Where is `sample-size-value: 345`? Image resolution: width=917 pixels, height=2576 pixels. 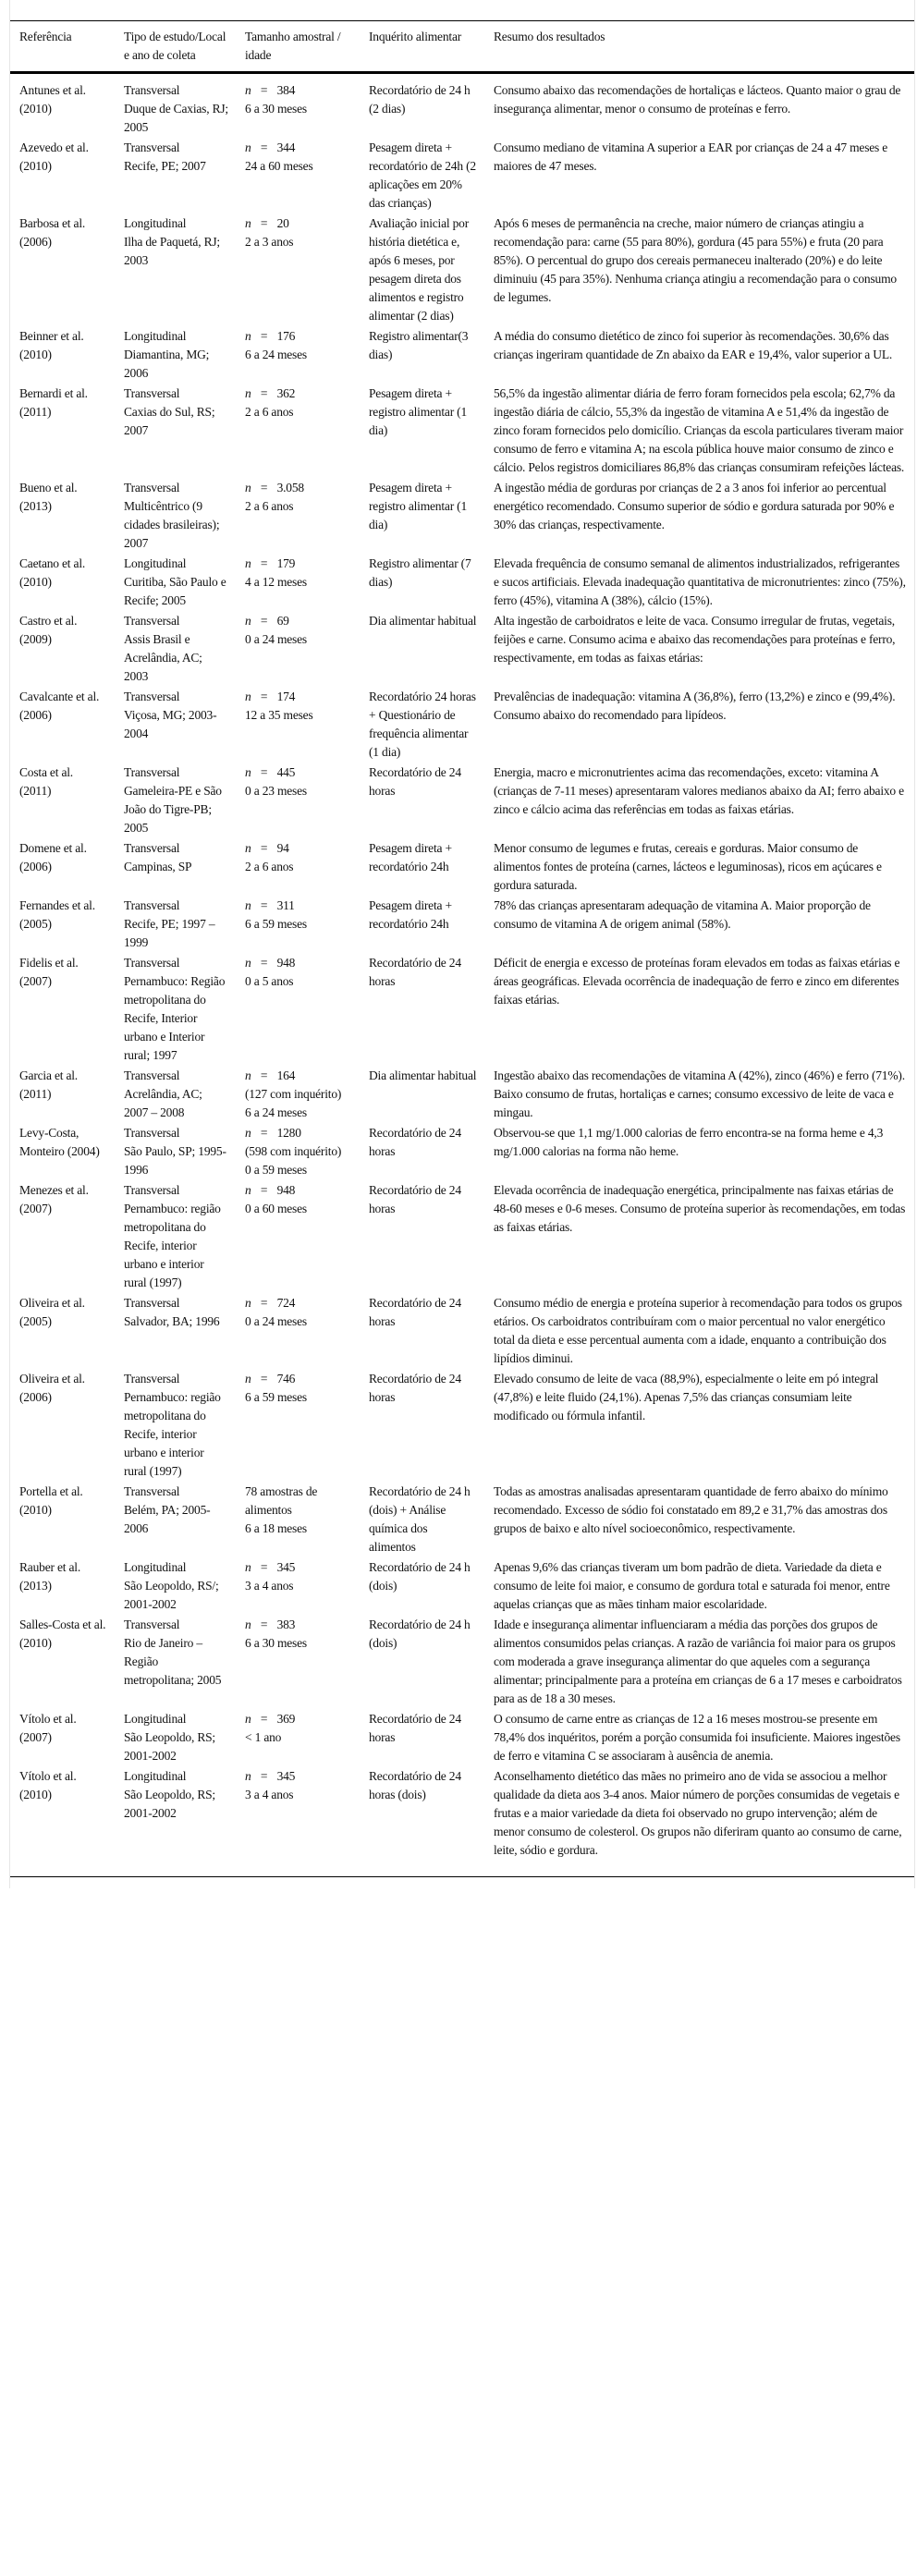
sample-size-value: 345 is located at coordinates (286, 1776).